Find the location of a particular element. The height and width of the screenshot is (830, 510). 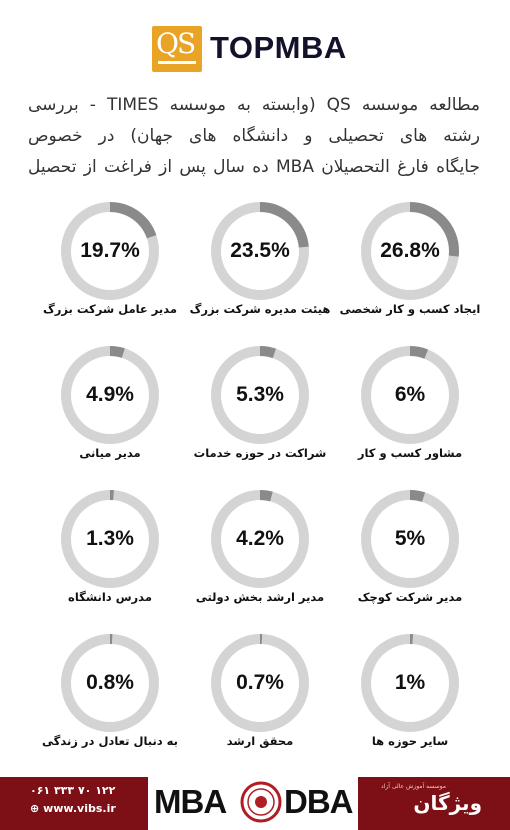

donut-item: 19.7% مدیر عامل شرکت بزرگ is located at coordinates (110, 258).